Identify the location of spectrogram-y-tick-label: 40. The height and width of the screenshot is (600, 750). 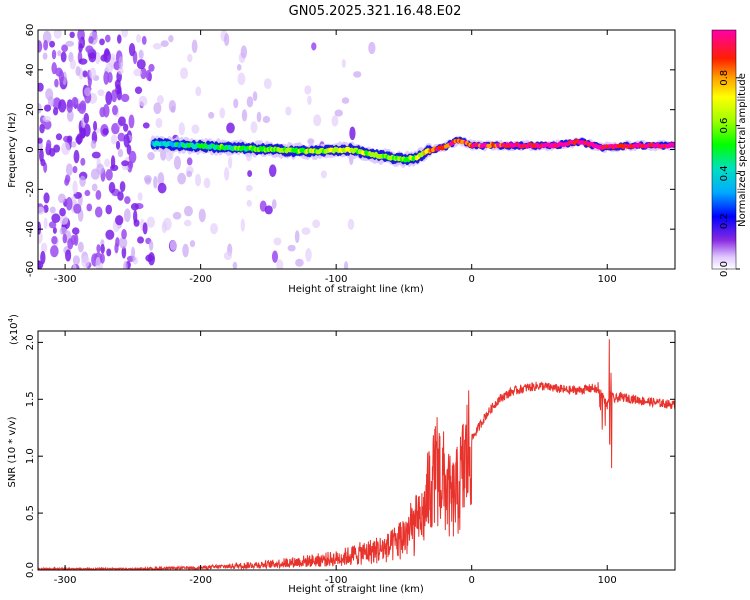
(30, 69).